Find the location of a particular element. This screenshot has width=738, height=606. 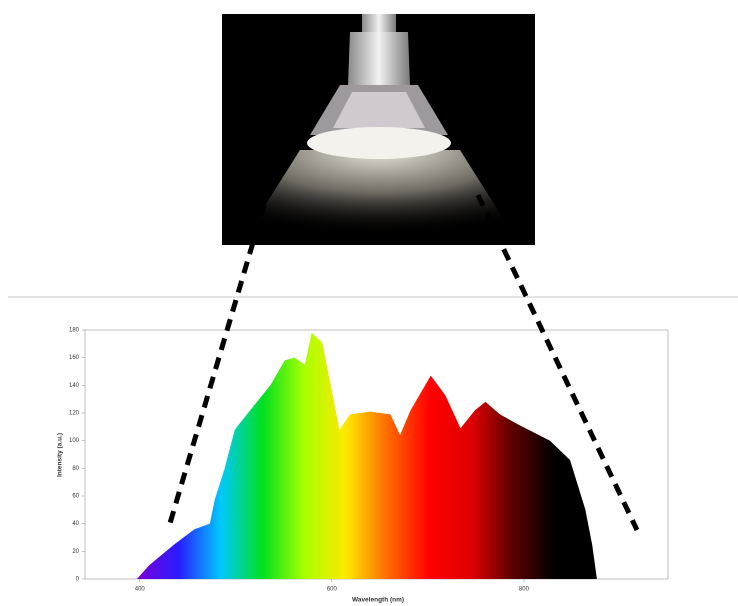

x-tick-label: 400 is located at coordinates (140, 590).